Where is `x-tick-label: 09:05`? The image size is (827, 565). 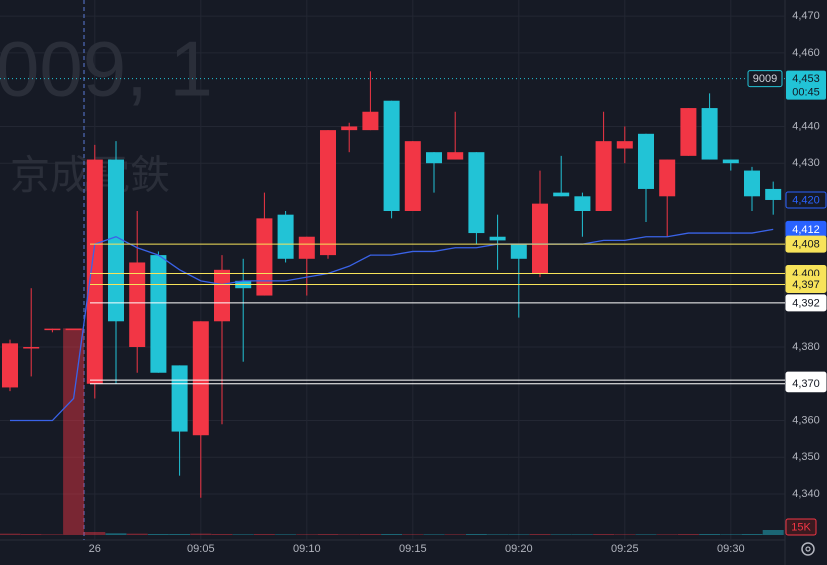 x-tick-label: 09:05 is located at coordinates (201, 549).